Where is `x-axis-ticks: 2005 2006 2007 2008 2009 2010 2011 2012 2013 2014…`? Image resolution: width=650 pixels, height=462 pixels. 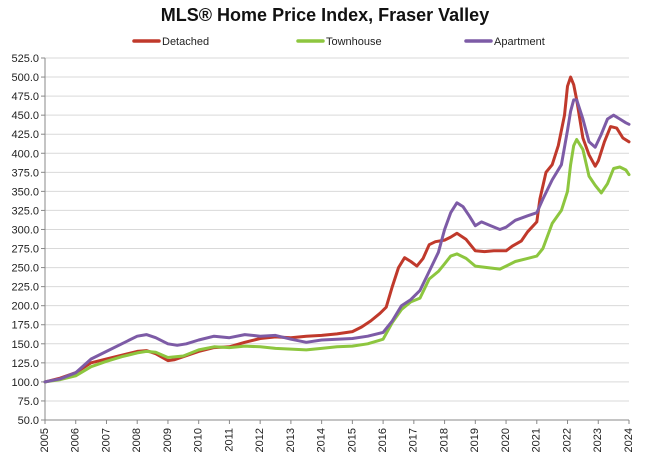
x-axis-ticks: 2005 2006 2007 2008 2009 2010 2011 2012 2013 2014… is located at coordinates (337, 436).